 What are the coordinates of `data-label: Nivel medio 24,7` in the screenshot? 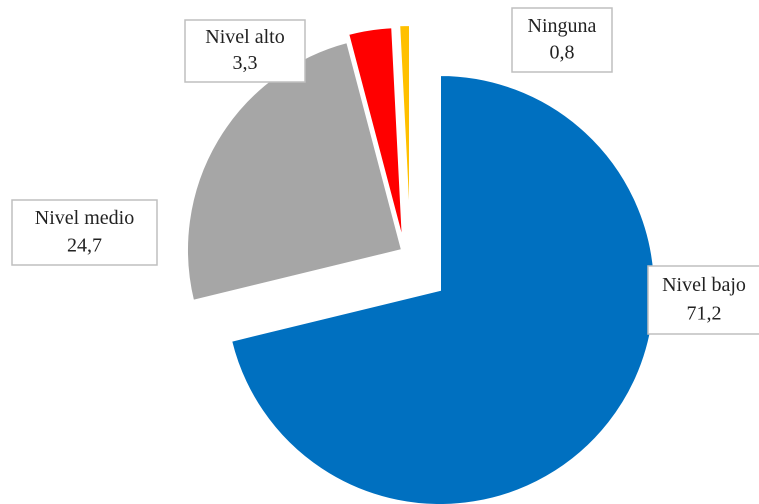 It's located at (84, 232).